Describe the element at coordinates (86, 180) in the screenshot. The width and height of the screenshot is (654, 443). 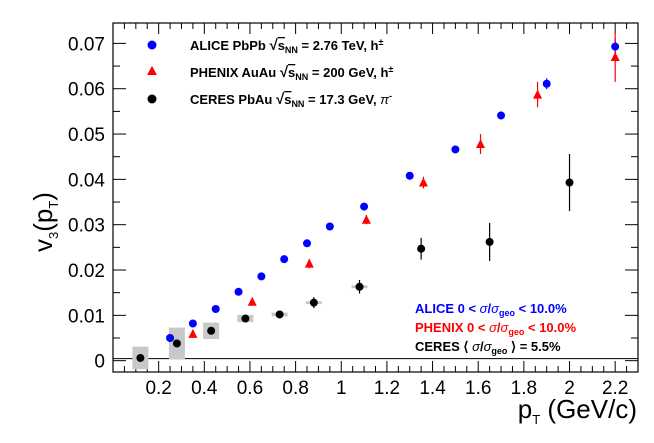
I see `y-tick-label: 0.04` at that location.